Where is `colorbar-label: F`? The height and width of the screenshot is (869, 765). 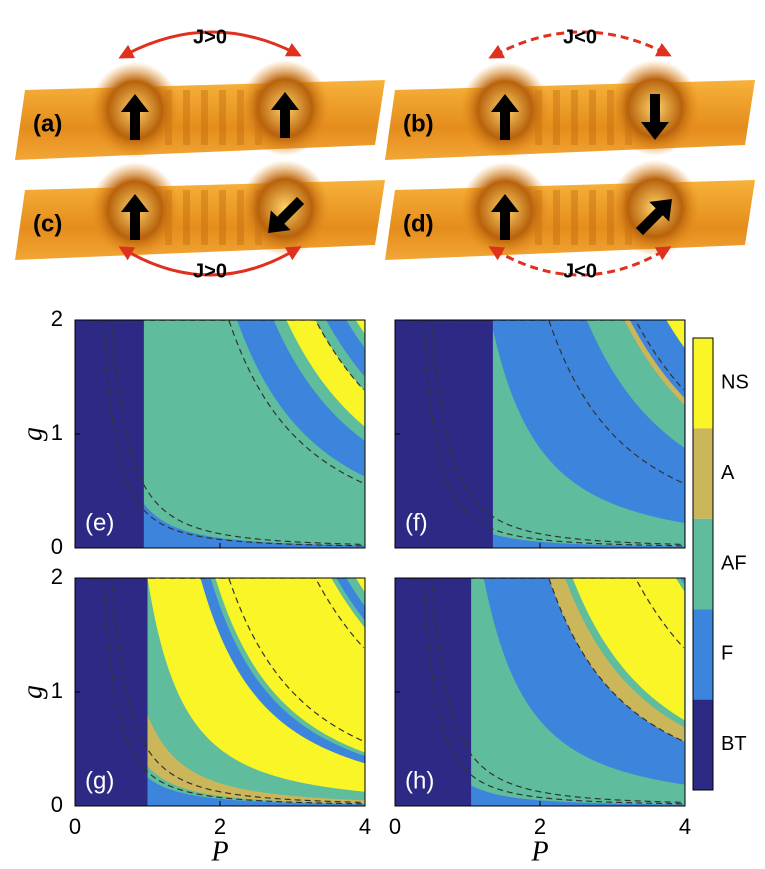 colorbar-label: F is located at coordinates (727, 654).